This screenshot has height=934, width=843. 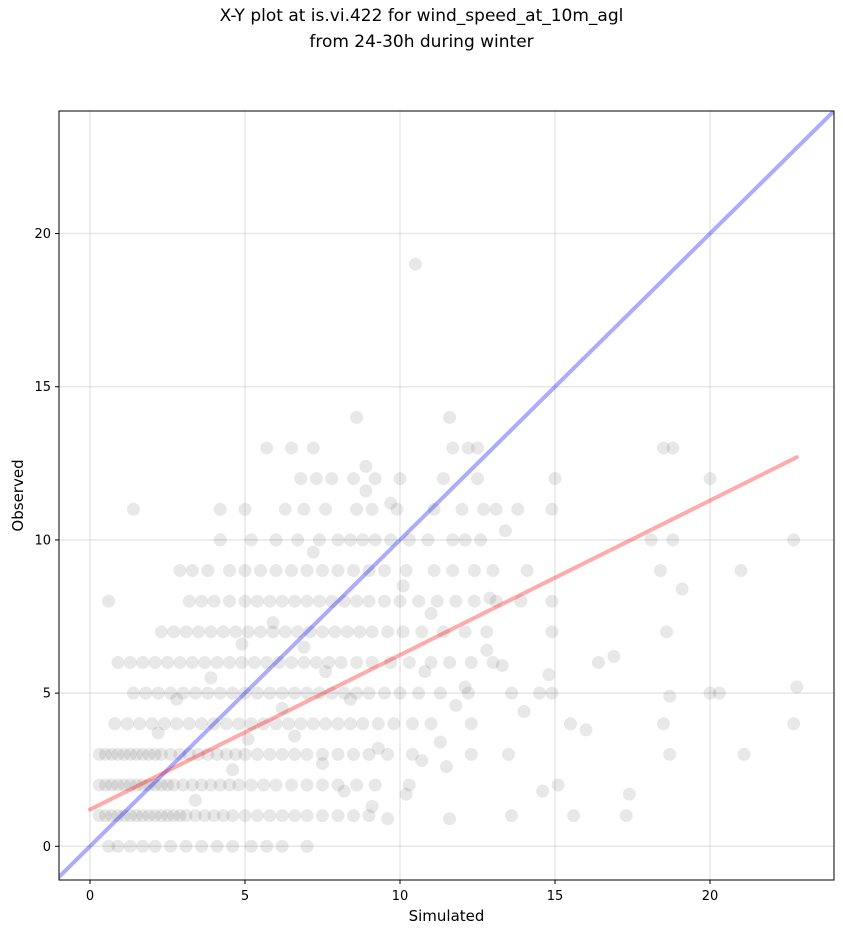 What do you see at coordinates (245, 896) in the screenshot?
I see `x-tick-label: 5` at bounding box center [245, 896].